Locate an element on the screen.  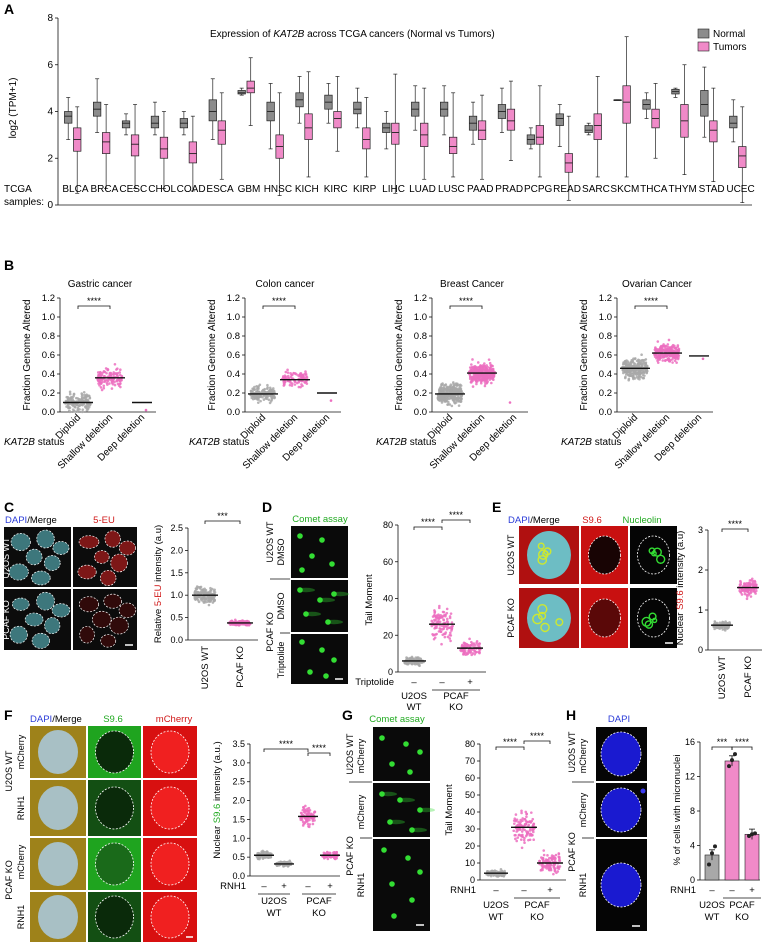
chart-a-x-tick-label: CHOL is located at coordinates (162, 189).